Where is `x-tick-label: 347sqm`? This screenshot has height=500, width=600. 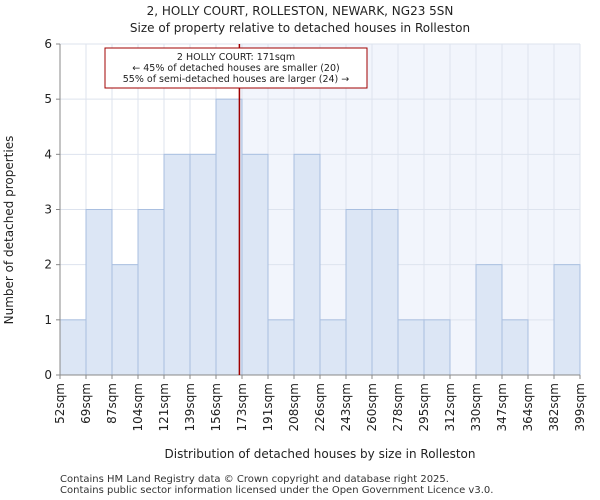
x-tick-label: 347sqm is located at coordinates (502, 407).